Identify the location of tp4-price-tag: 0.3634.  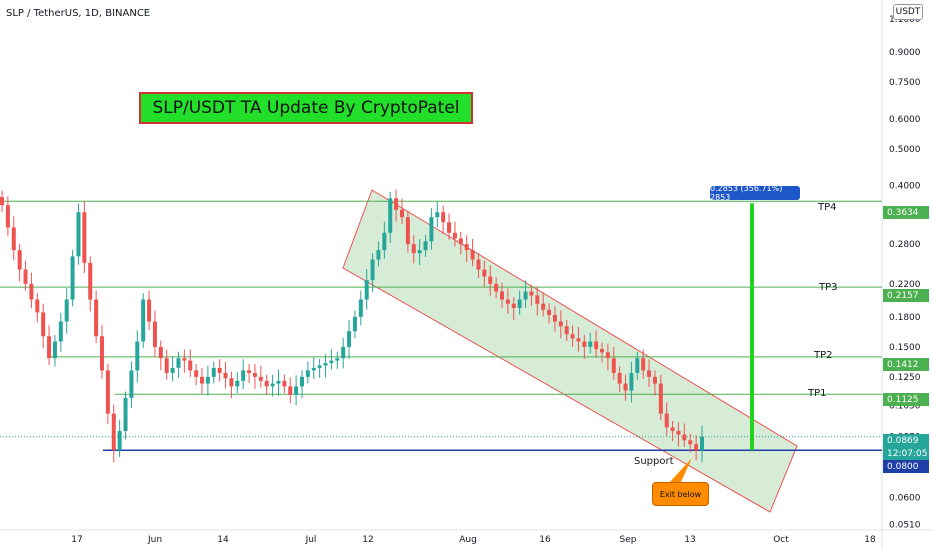
(906, 212).